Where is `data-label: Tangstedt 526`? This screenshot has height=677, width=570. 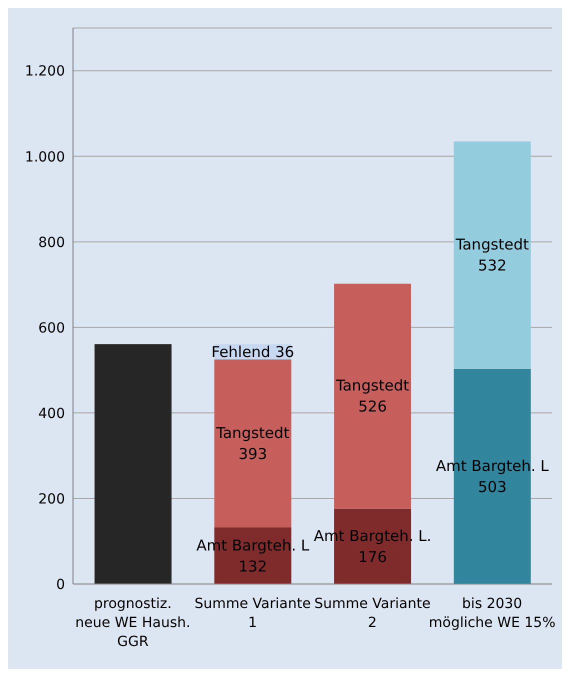 data-label: Tangstedt 526 is located at coordinates (372, 396).